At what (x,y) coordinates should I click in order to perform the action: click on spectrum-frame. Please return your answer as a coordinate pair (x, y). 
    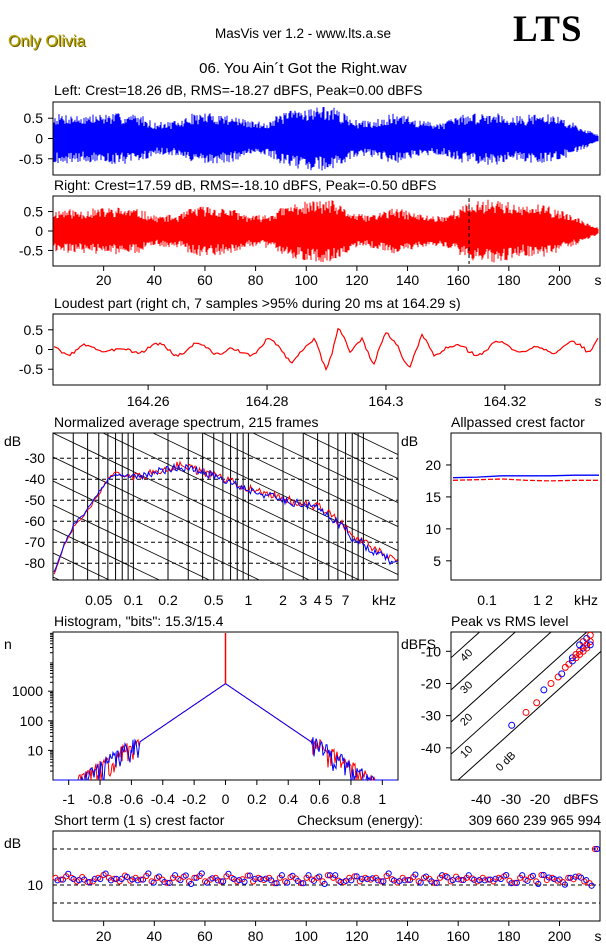
    Looking at the image, I should click on (225, 506).